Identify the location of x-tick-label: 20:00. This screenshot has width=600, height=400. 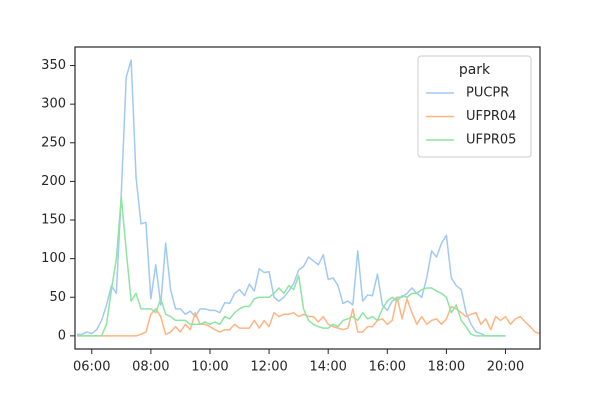
(505, 367).